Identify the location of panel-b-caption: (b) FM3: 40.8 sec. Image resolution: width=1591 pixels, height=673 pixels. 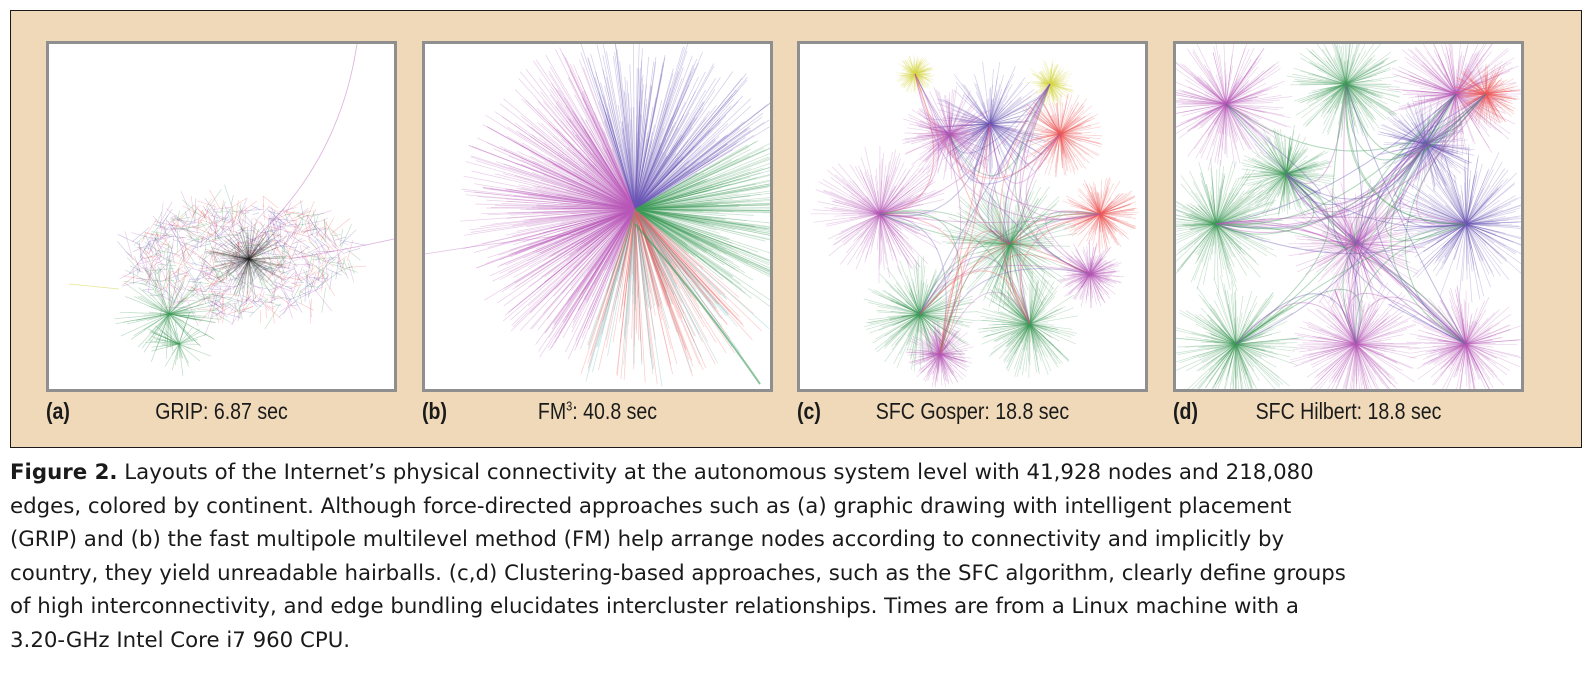
(602, 413).